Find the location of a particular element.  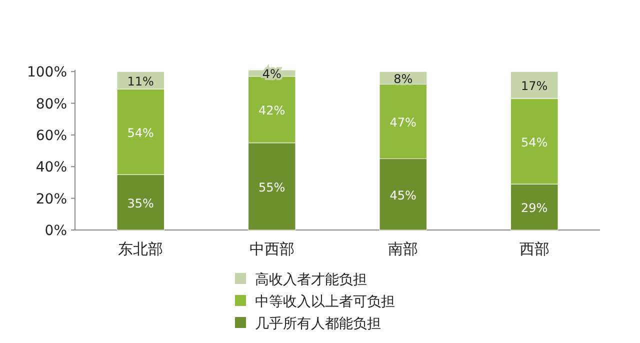

legend-label: 几乎所有人都能负担 is located at coordinates (318, 324).